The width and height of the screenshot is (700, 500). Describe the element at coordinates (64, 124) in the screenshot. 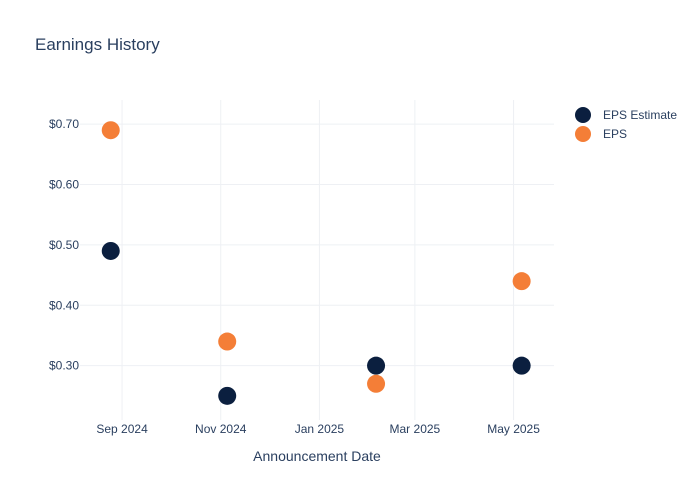

I see `y-tick-label: $0.70` at that location.